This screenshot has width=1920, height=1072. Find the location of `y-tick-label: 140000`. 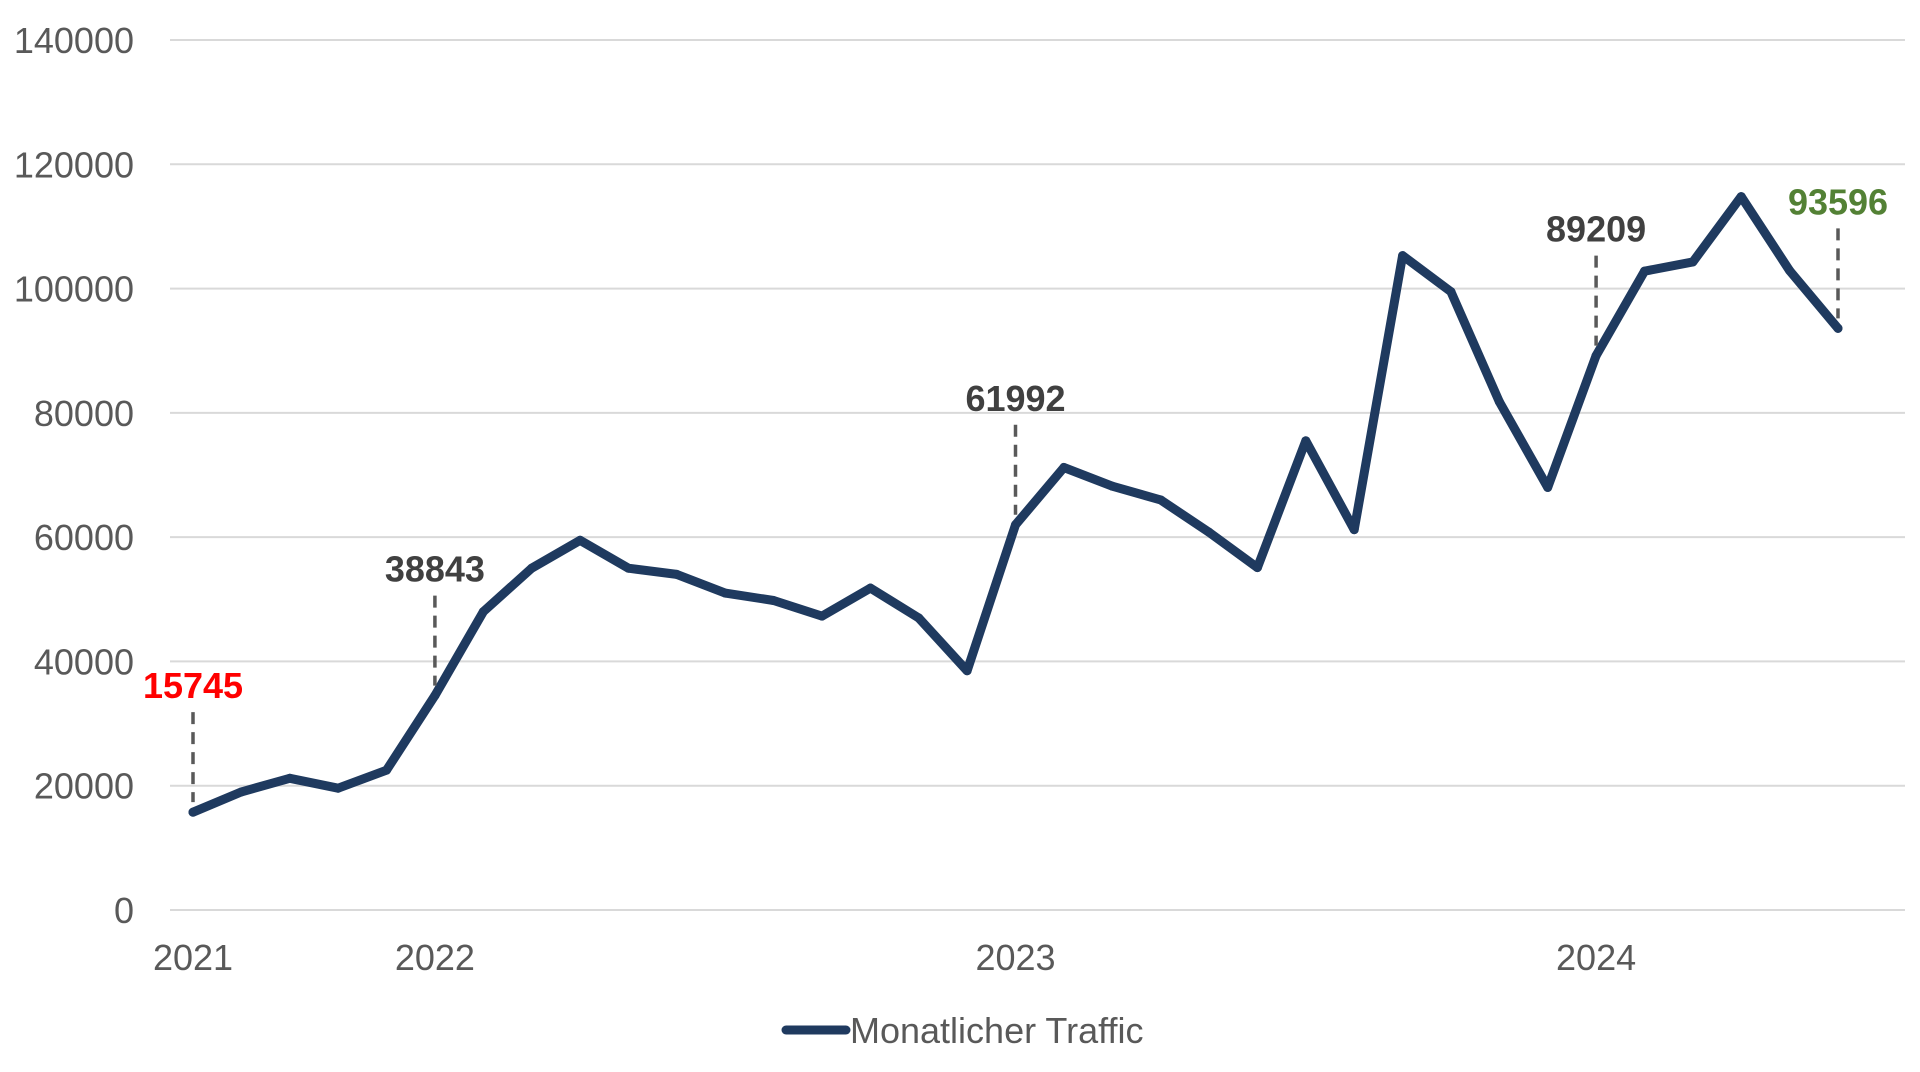

y-tick-label: 140000 is located at coordinates (74, 40).